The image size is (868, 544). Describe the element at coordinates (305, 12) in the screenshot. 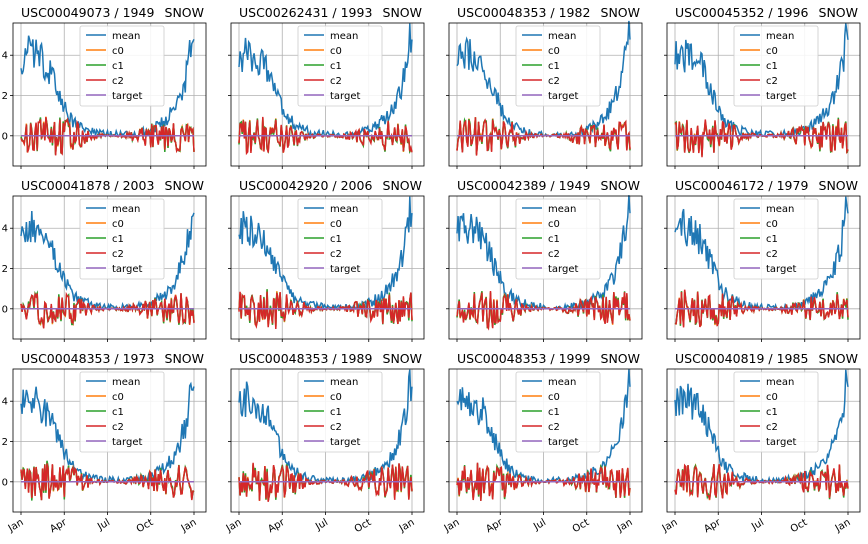

I see `subplot-title: USC00262431 / 1993` at that location.